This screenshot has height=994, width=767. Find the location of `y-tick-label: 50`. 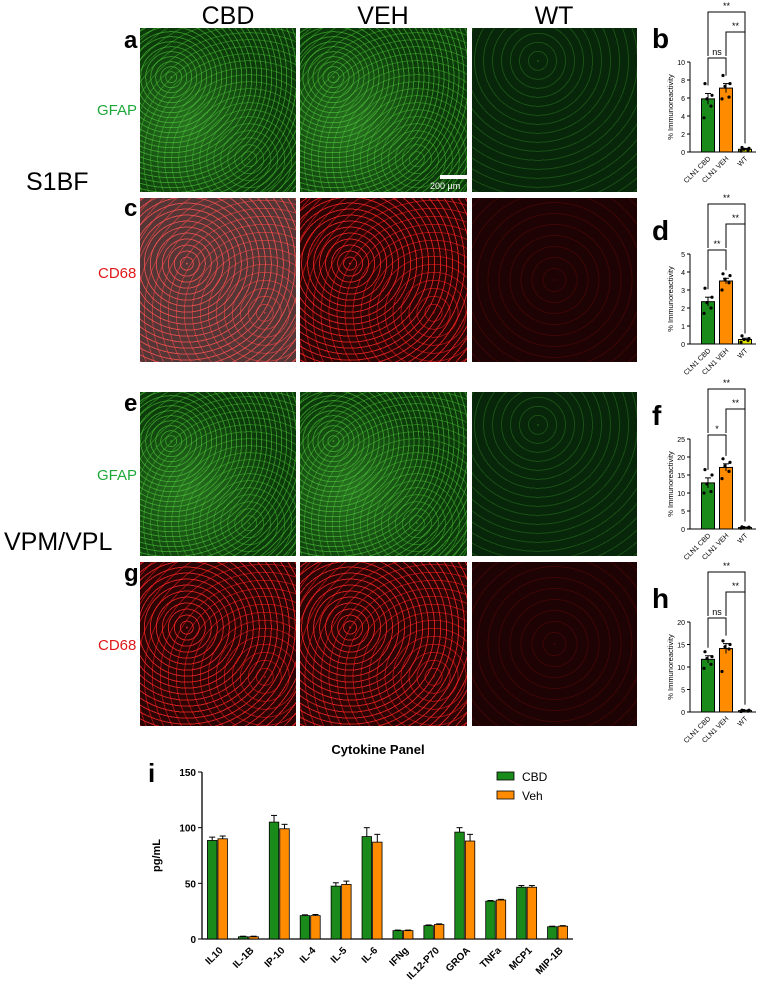

y-tick-label: 50 is located at coordinates (191, 884).